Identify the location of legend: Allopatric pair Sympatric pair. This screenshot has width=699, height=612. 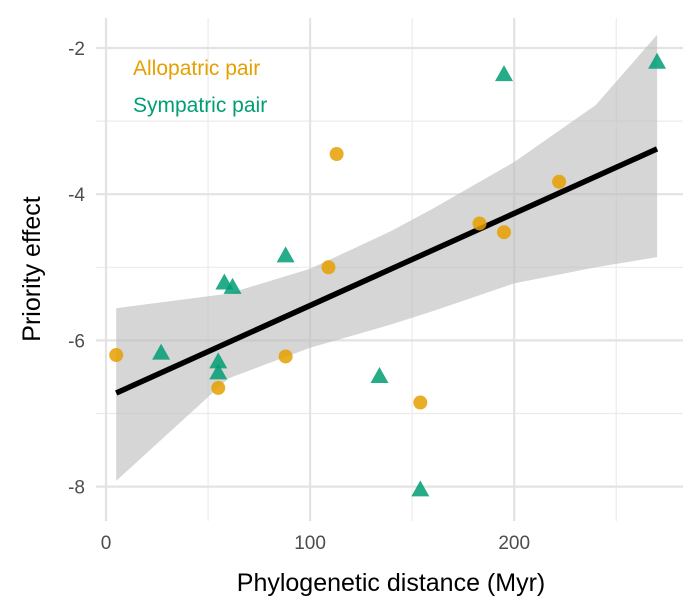
(200, 87).